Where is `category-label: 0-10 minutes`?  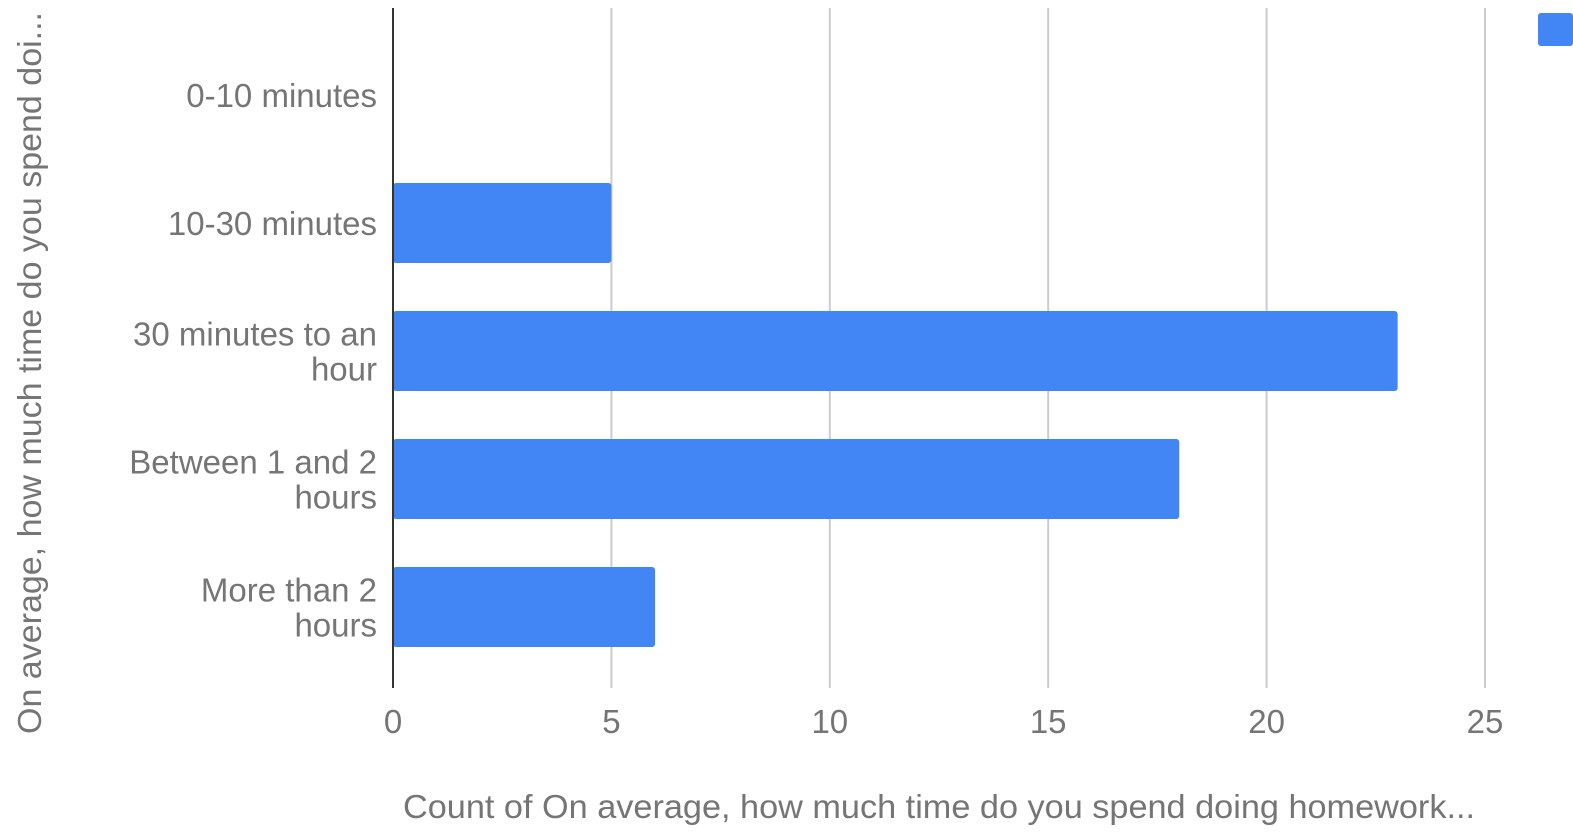
category-label: 0-10 minutes is located at coordinates (281, 95).